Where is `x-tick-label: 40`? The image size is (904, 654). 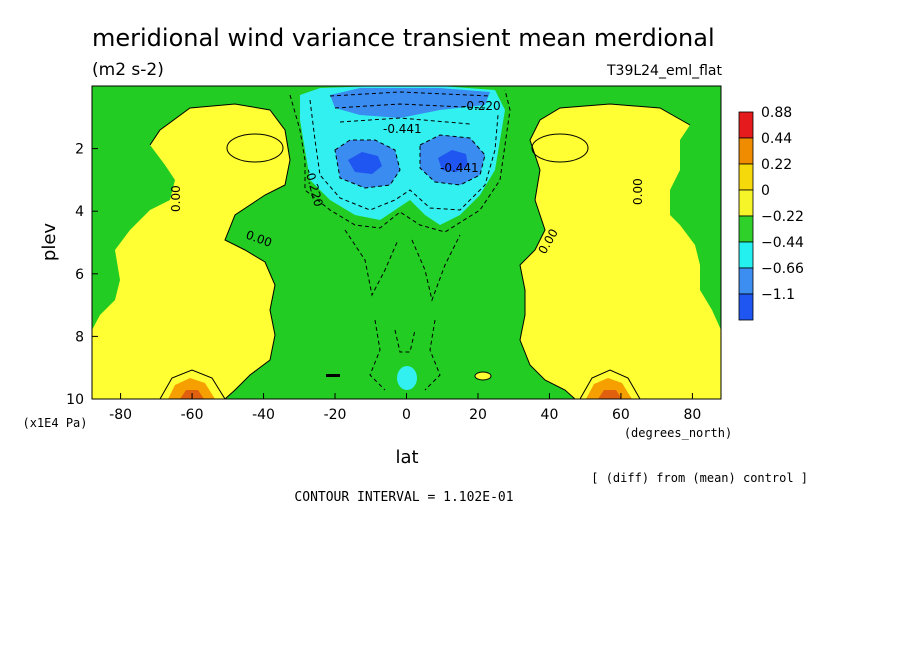 x-tick-label: 40 is located at coordinates (550, 415).